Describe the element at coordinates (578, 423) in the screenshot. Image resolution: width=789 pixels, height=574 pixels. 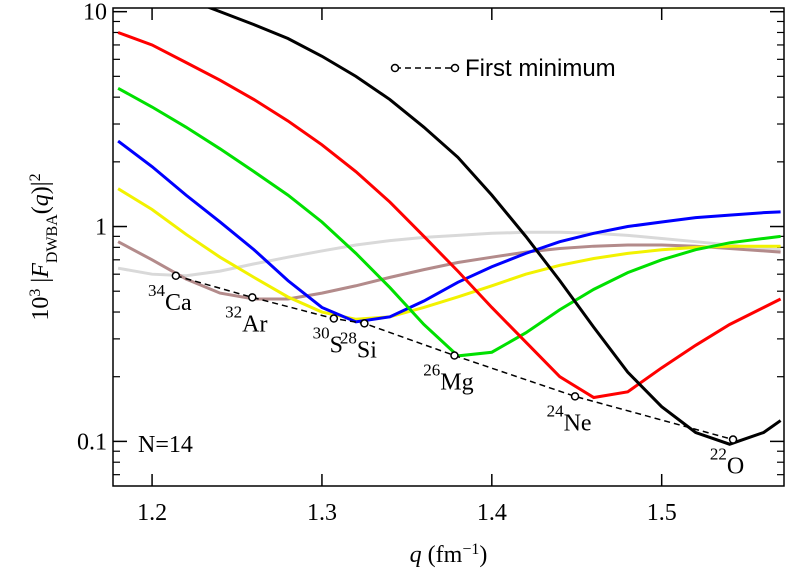
I see `element: Ne` at that location.